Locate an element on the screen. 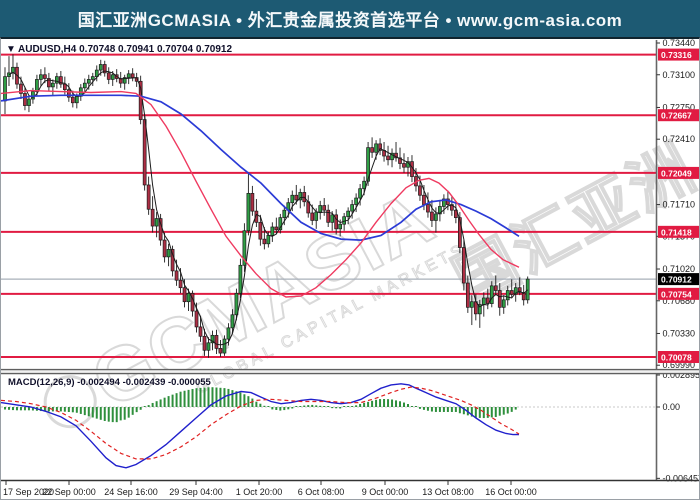 The width and height of the screenshot is (700, 503). svg-text: 6 Oct 08:00 is located at coordinates (321, 492).